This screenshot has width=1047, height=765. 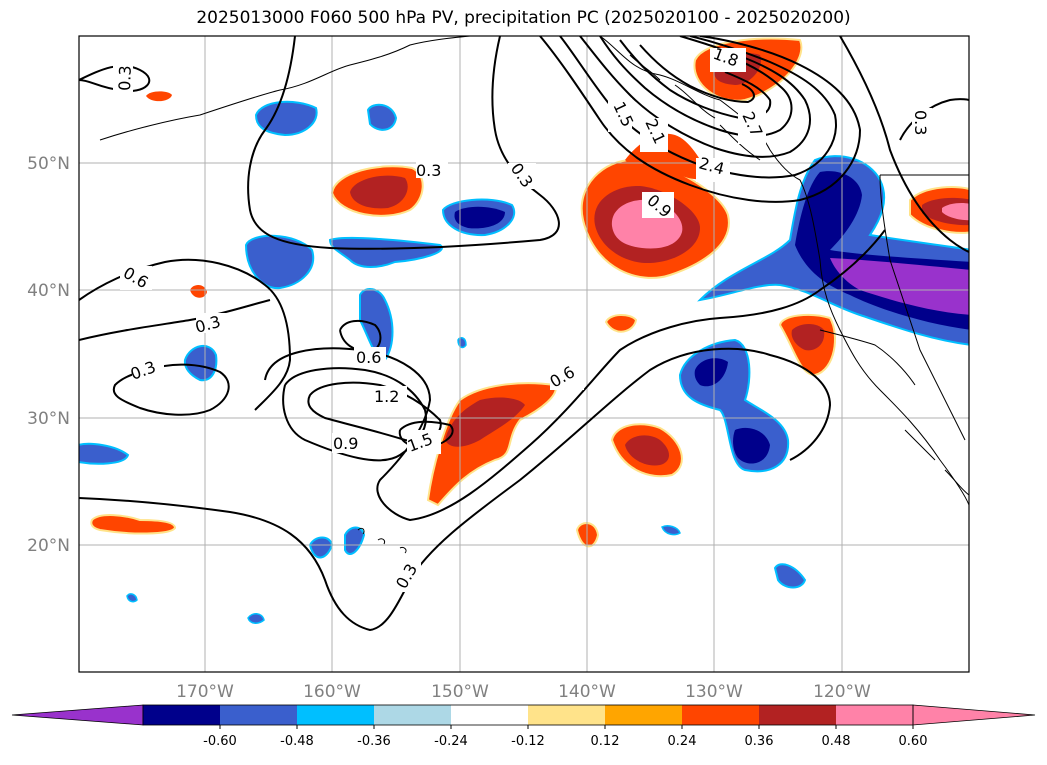 I want to click on colorbar-tick-label: 0.24, so click(x=682, y=741).